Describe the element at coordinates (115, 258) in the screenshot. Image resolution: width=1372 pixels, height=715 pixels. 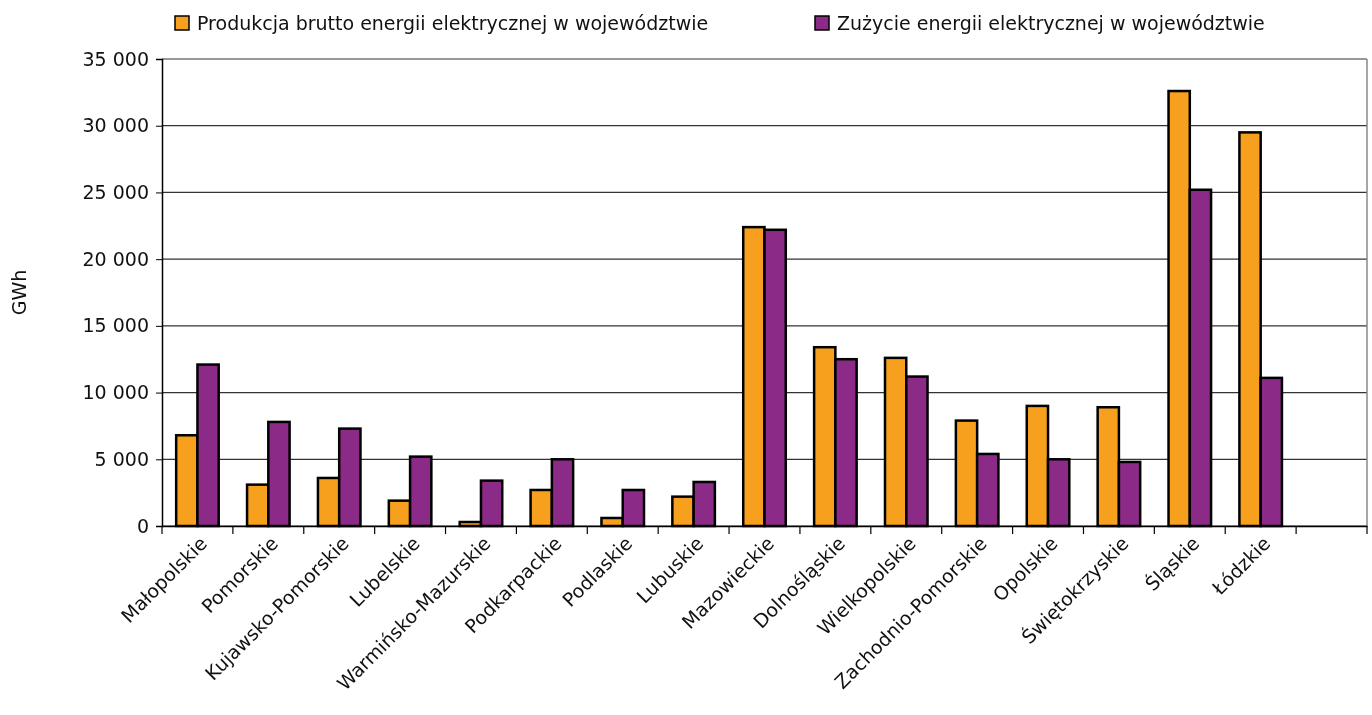
I see `y-tick-label: 20 000` at that location.